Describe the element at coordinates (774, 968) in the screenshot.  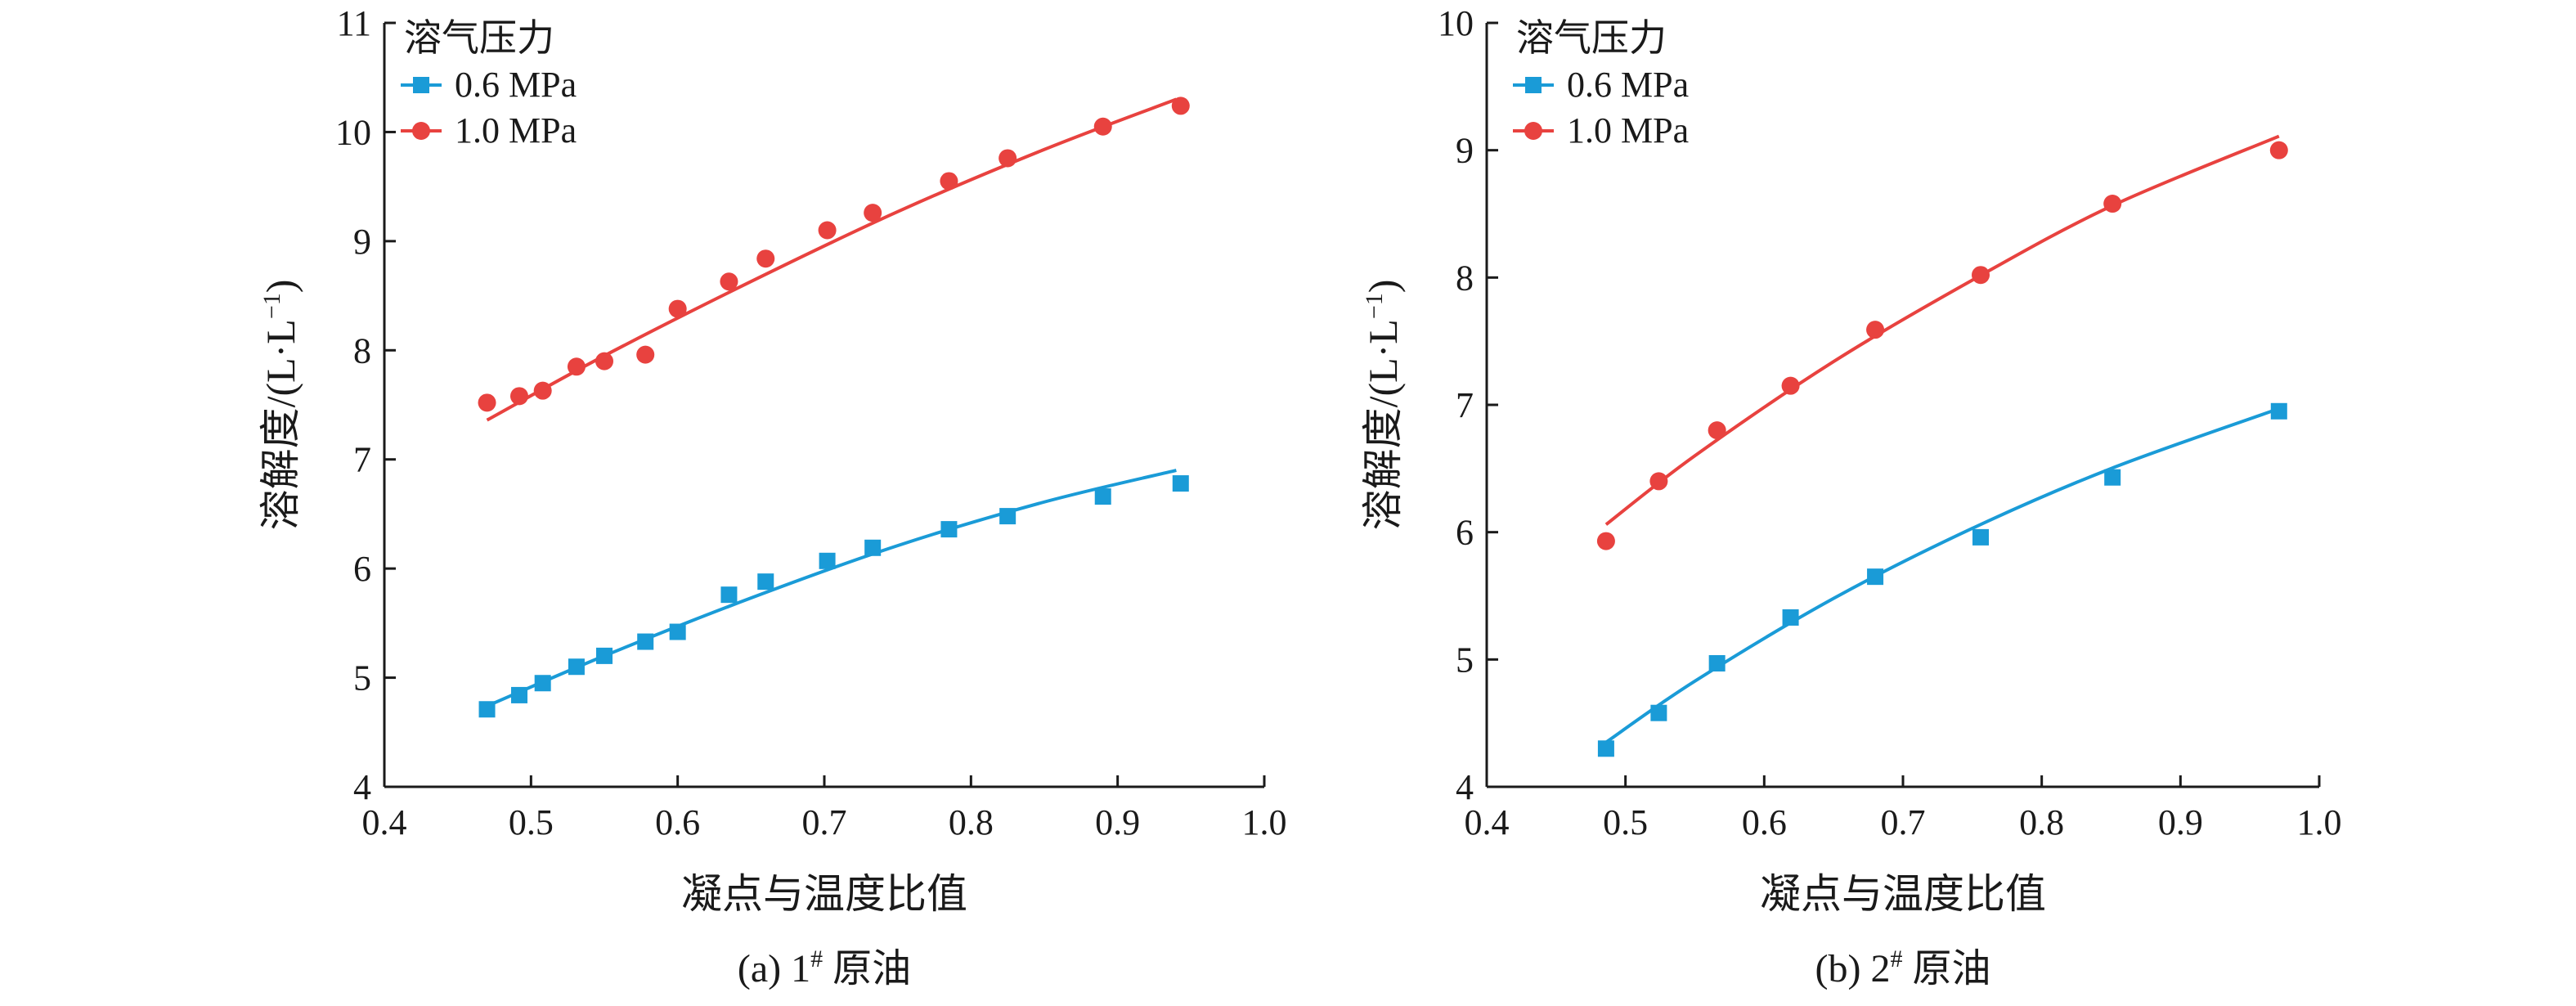
I see `caption-prefix: (a) 1` at that location.